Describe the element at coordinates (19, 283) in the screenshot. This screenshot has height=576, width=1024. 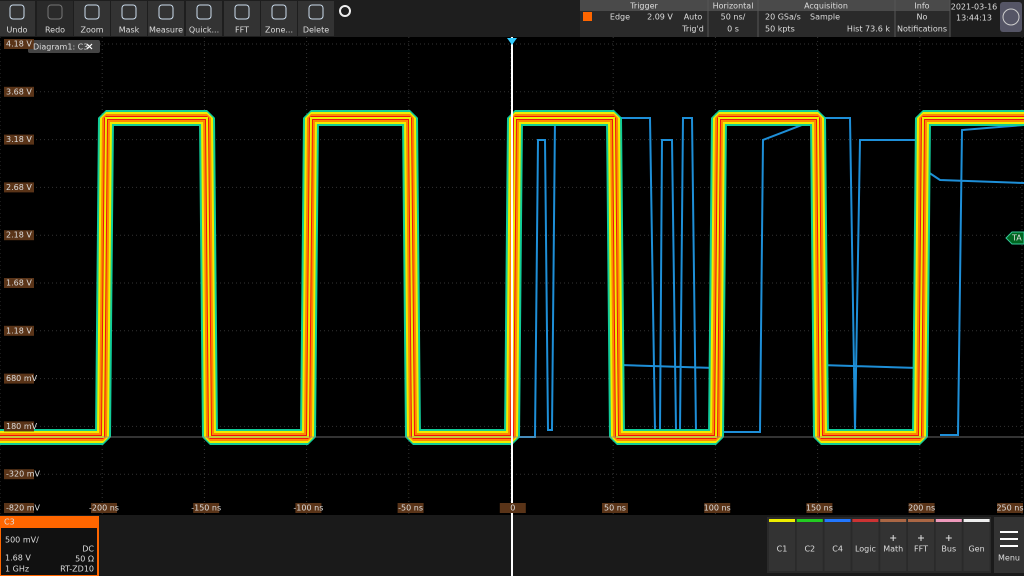
I see `y-label: 1.68 V` at that location.